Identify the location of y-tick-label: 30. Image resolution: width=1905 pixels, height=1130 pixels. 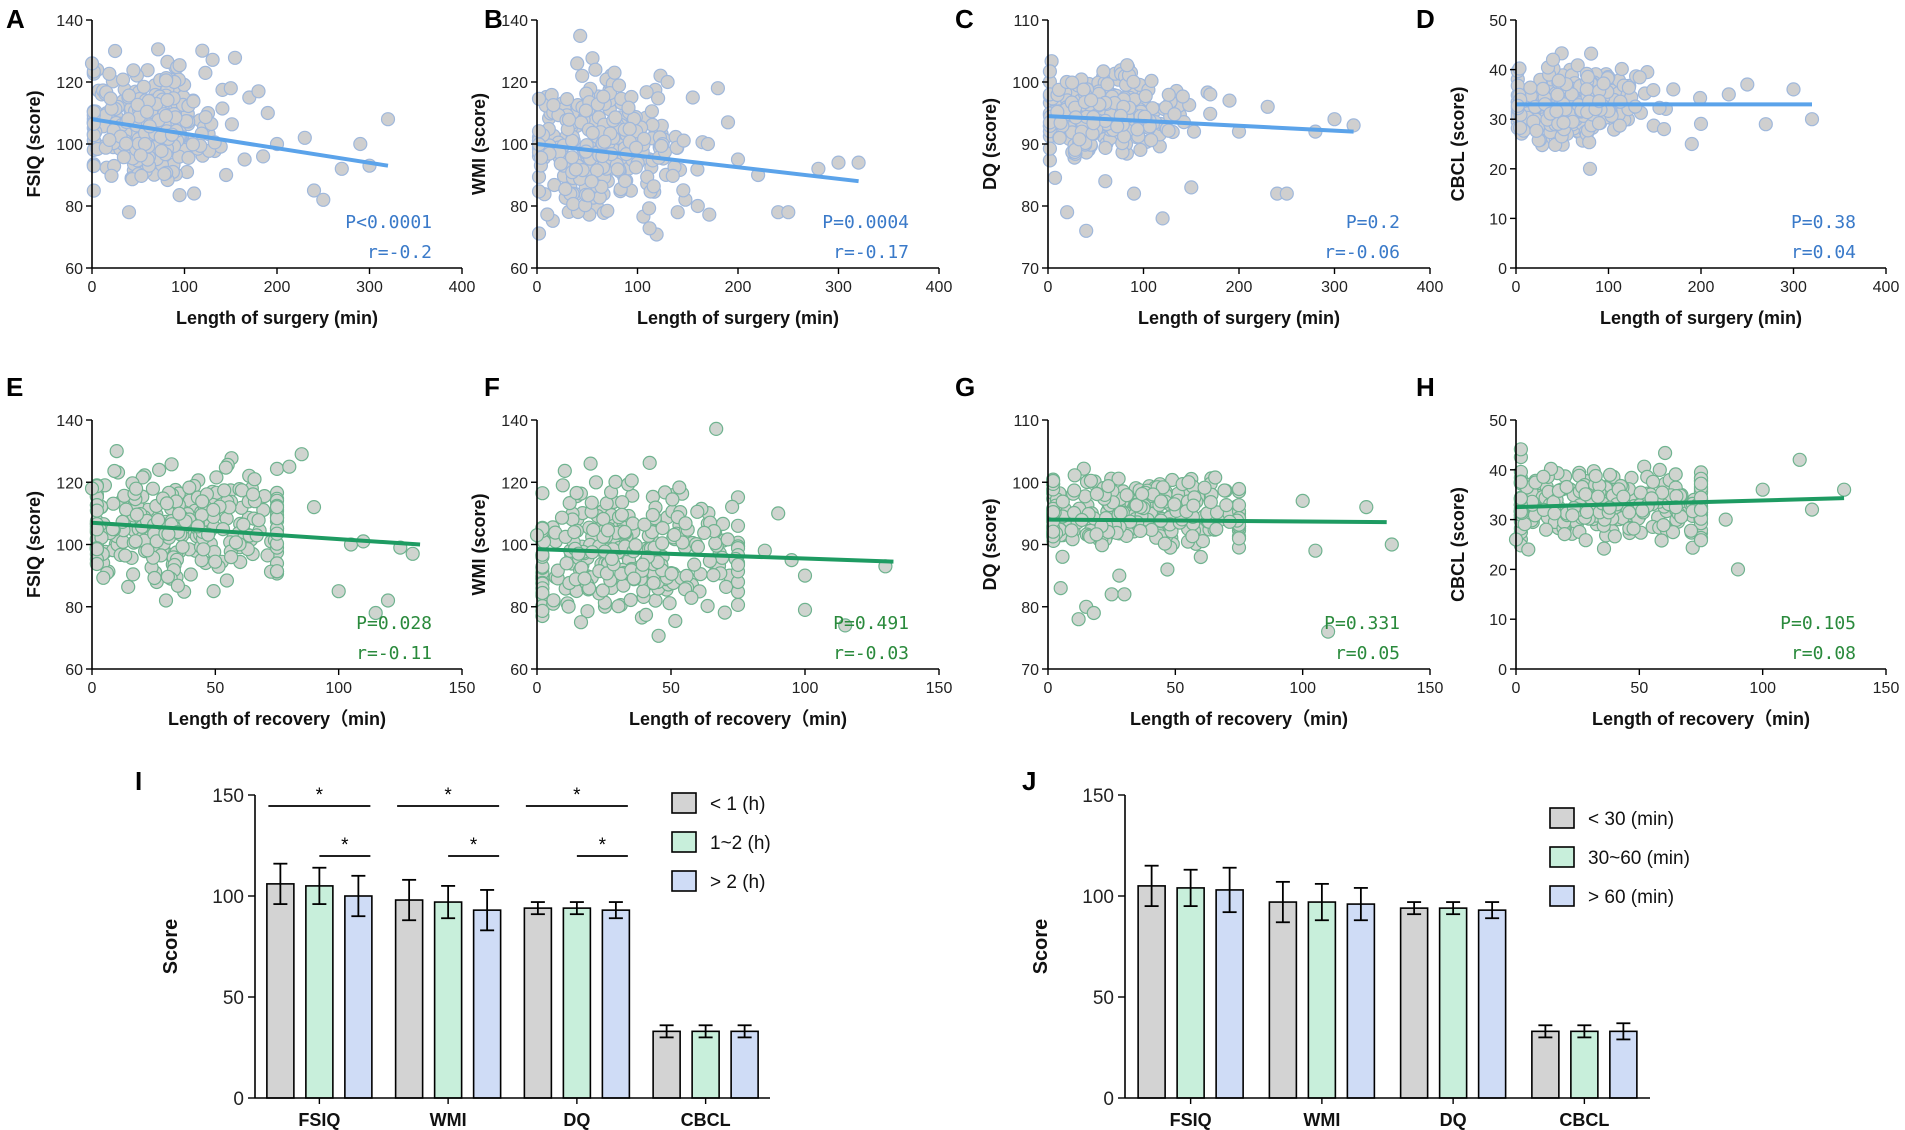
(1498, 120).